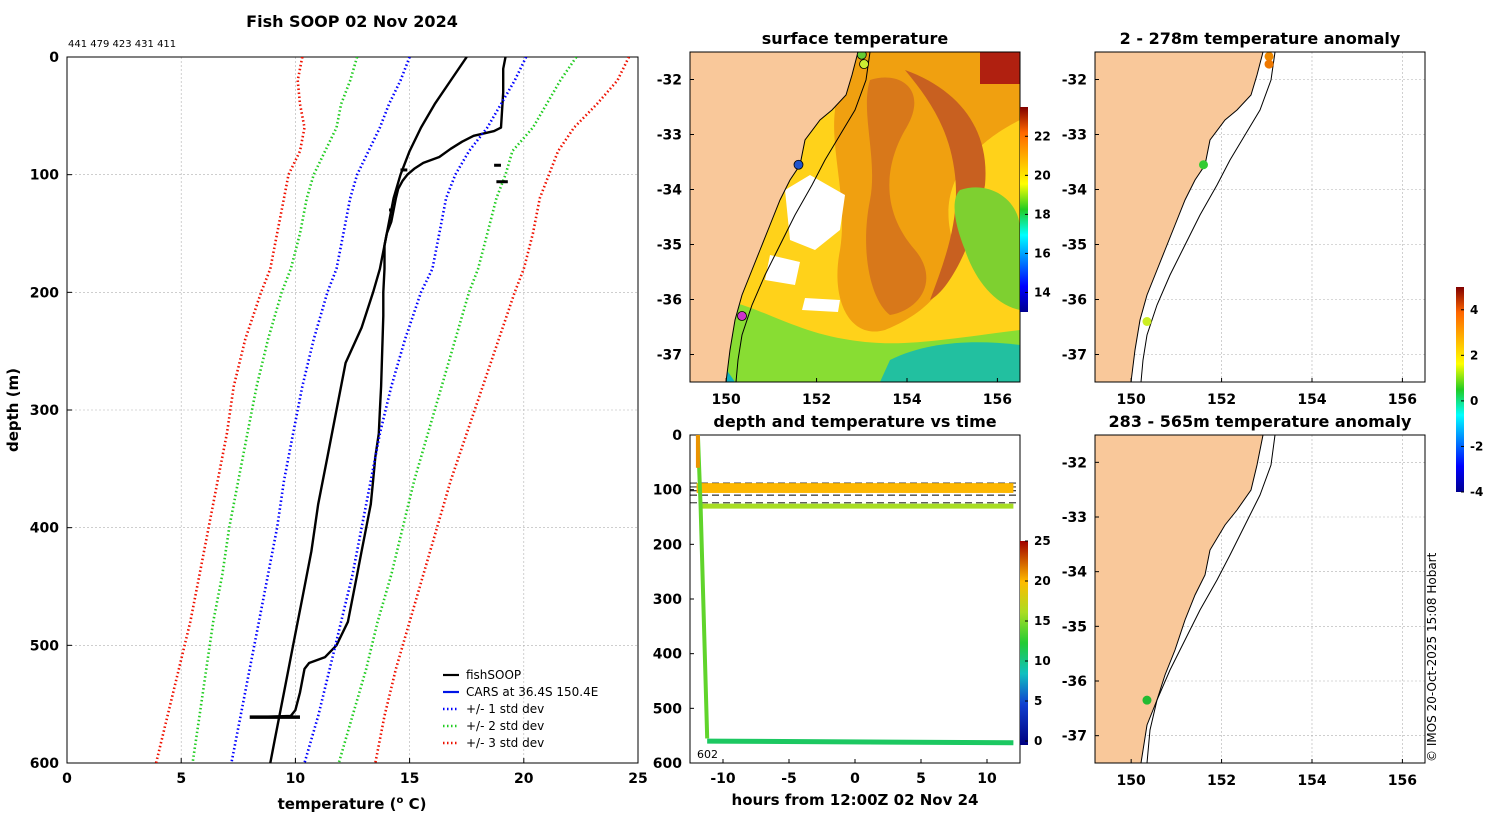 The image size is (1500, 820). Describe the element at coordinates (669, 301) in the screenshot. I see `sst-y-tick-label: -36` at that location.